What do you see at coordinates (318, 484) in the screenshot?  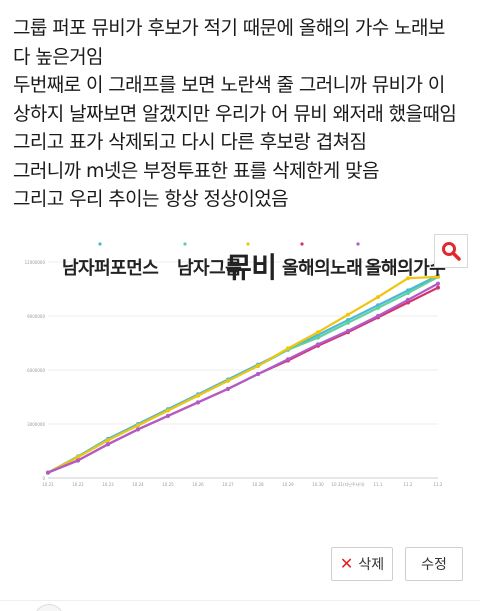 I see `x-tick-label: 10.30` at bounding box center [318, 484].